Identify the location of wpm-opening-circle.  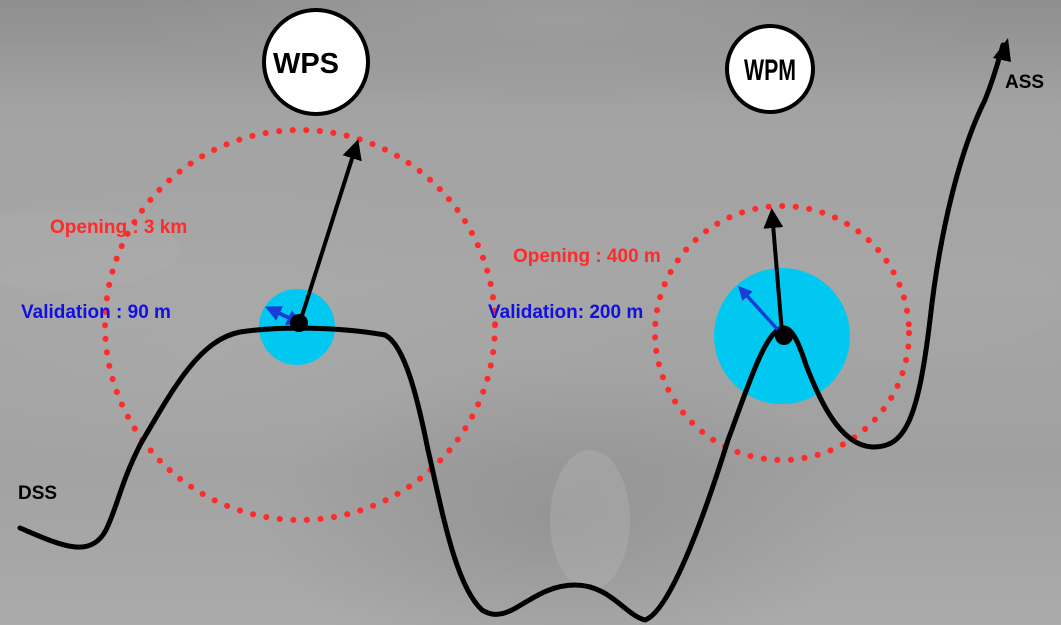
(782, 333).